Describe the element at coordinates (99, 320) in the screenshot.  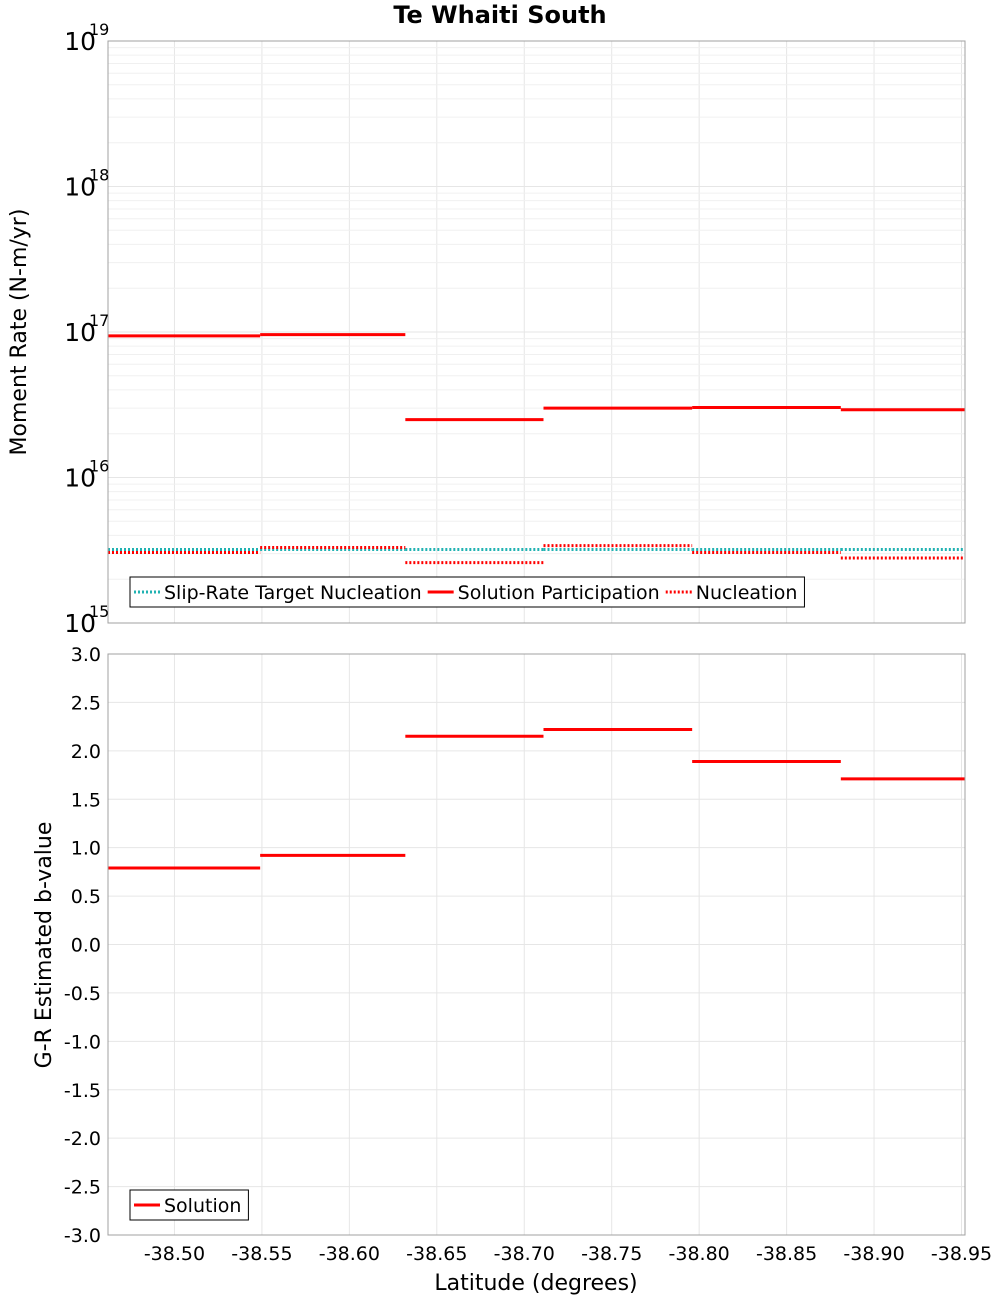
I see `moment-y-tick-exponent: 17` at that location.